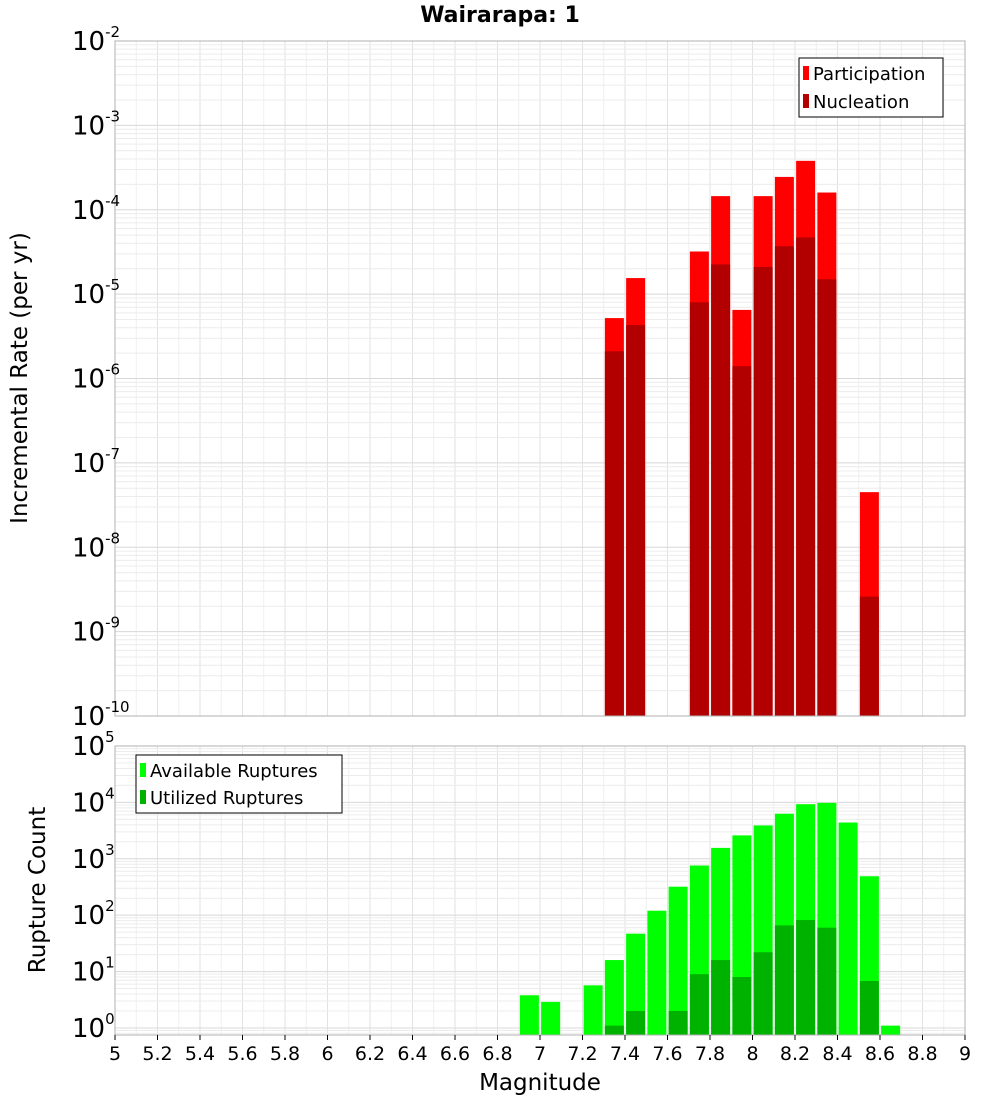 This screenshot has width=1000, height=1100. Describe the element at coordinates (242, 1054) in the screenshot. I see `x-tick-label: 5.6` at that location.